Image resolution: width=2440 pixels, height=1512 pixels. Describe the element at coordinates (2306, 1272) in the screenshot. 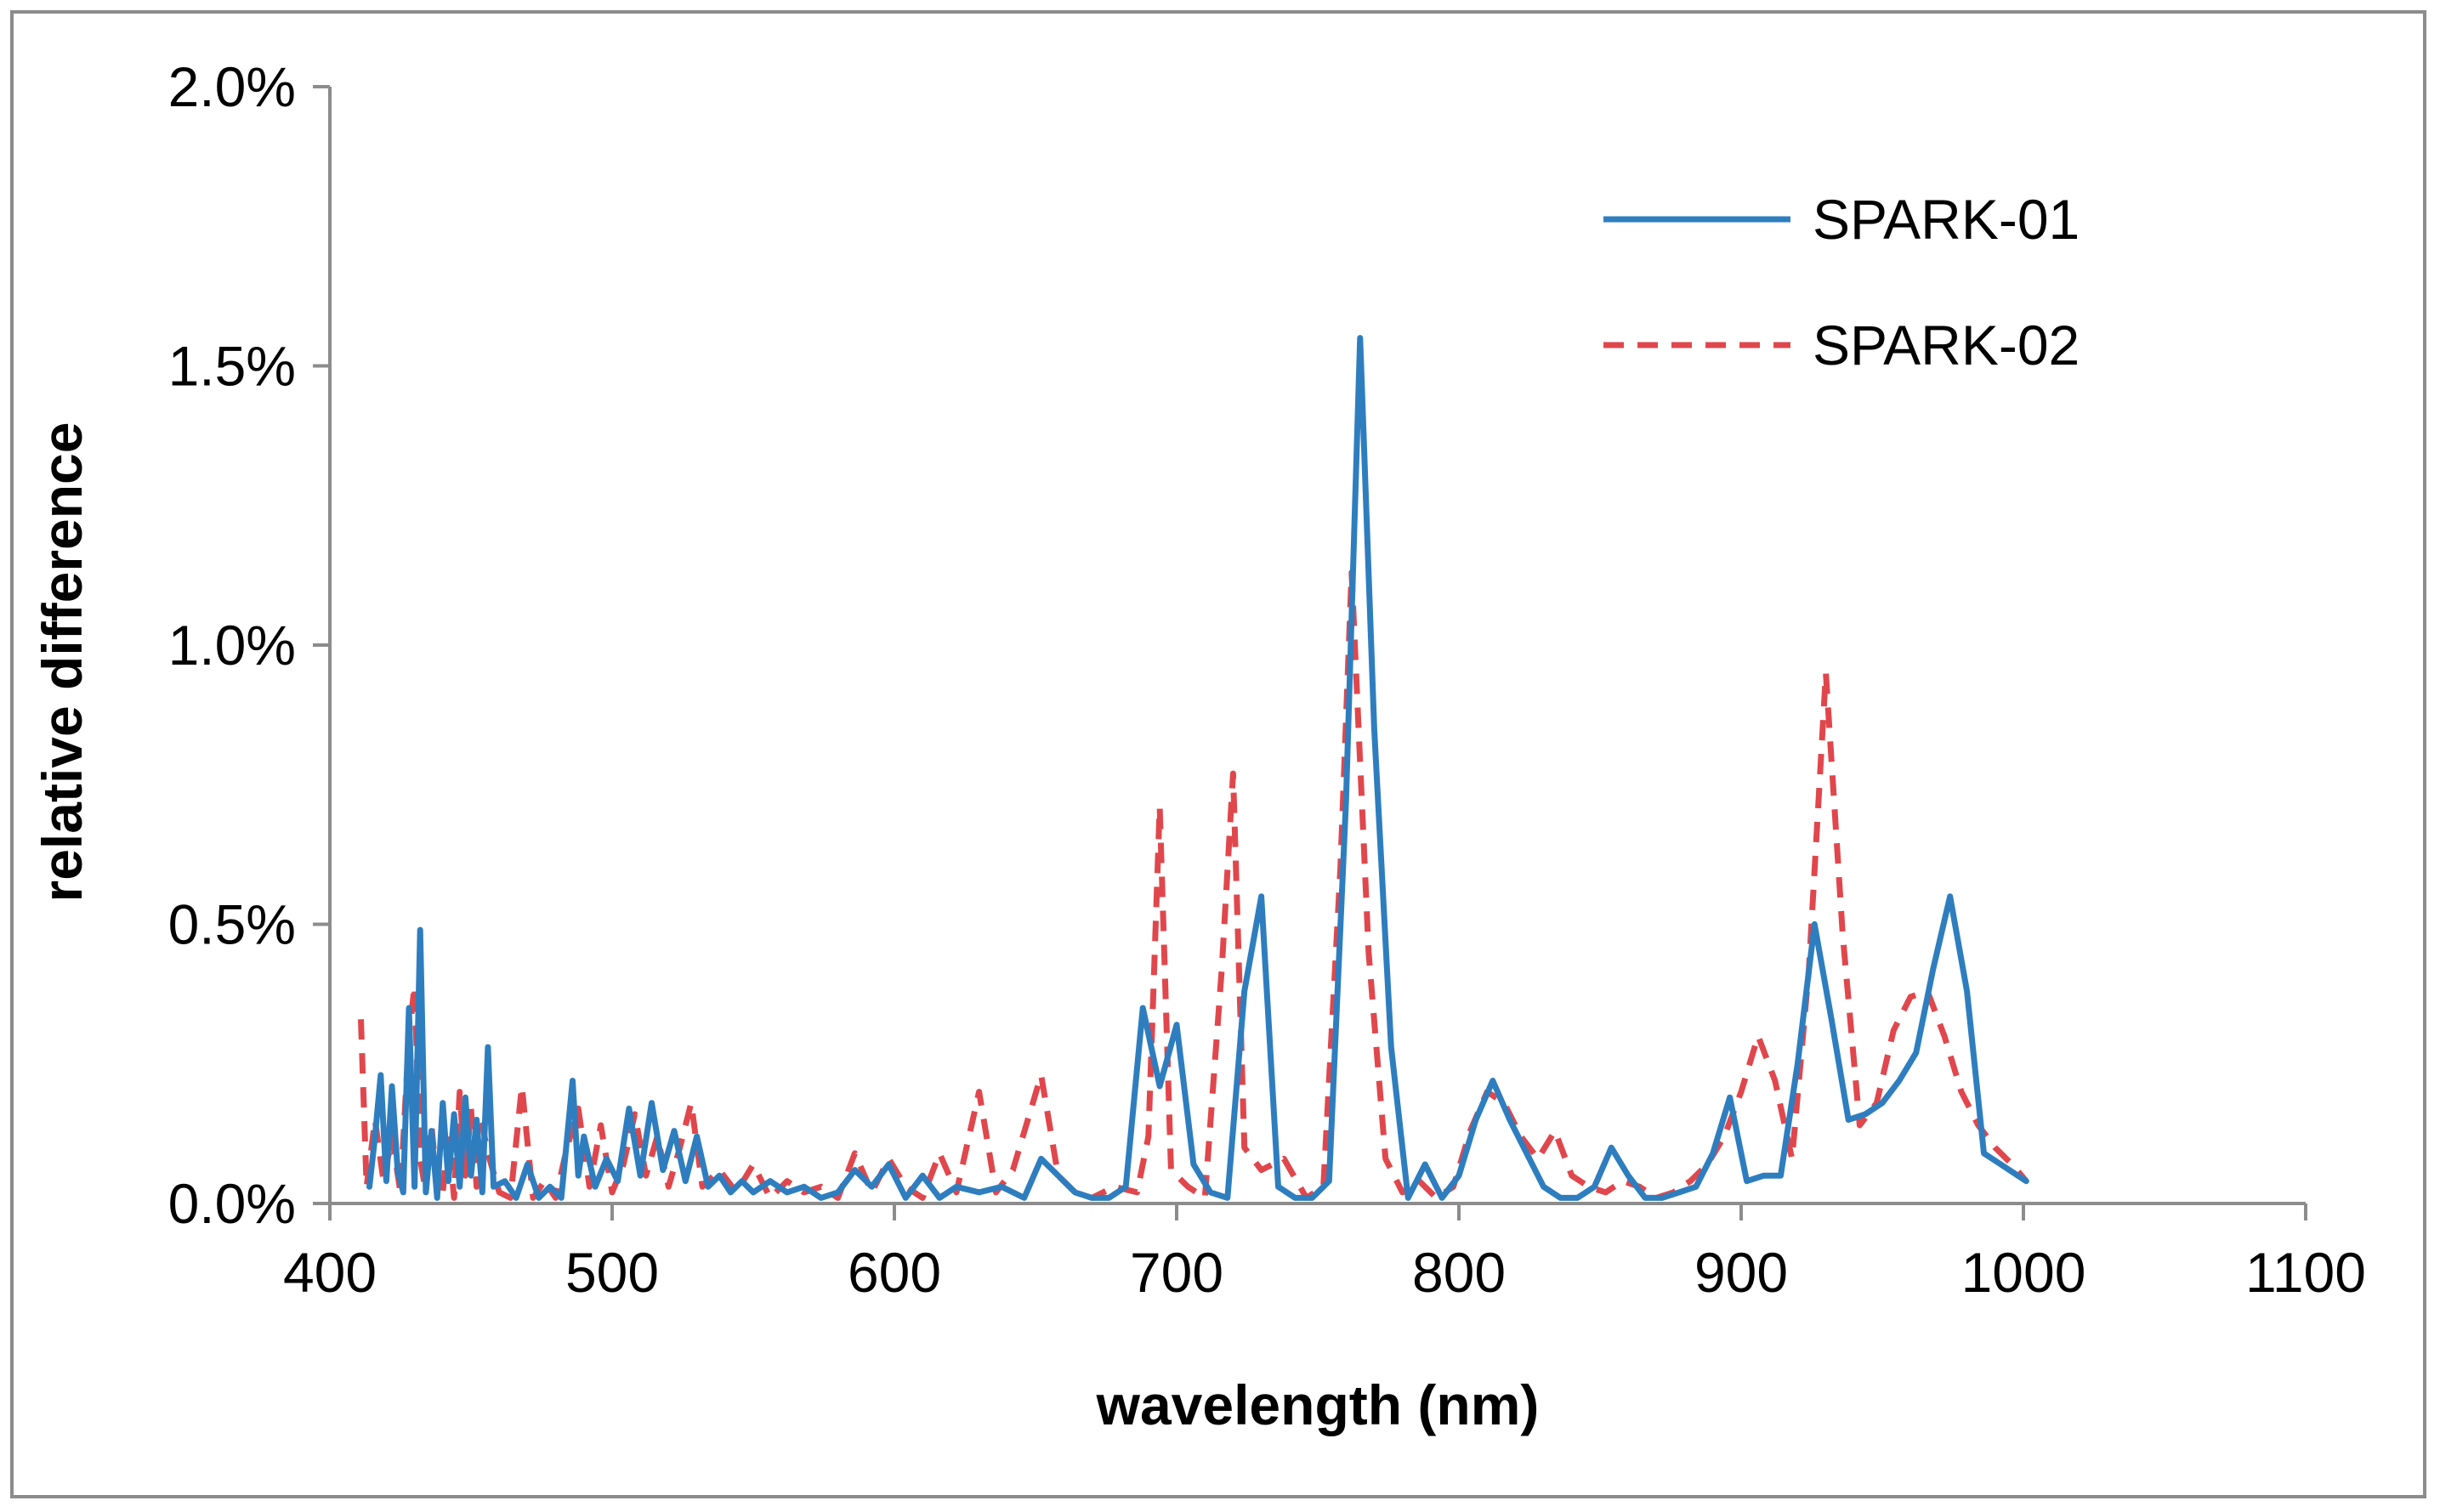

I see `x-tick-label: 1100` at that location.